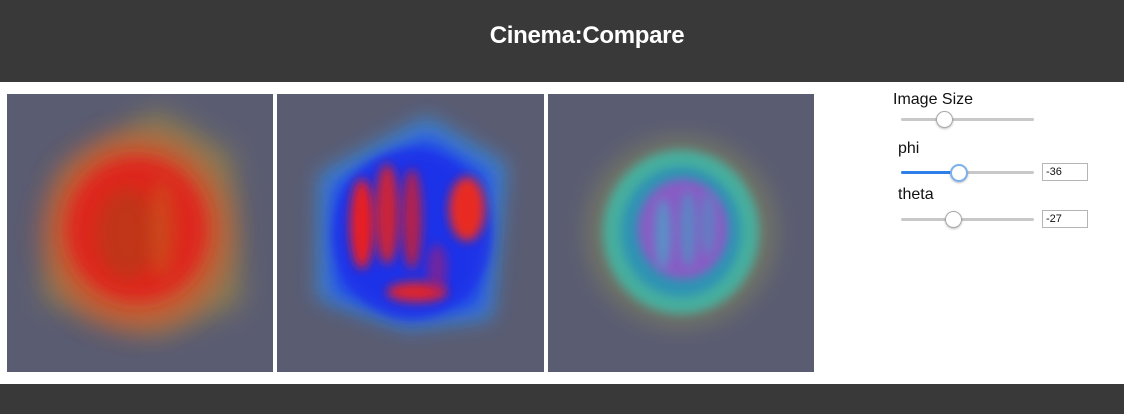  I want to click on phi-label: phi, so click(908, 149).